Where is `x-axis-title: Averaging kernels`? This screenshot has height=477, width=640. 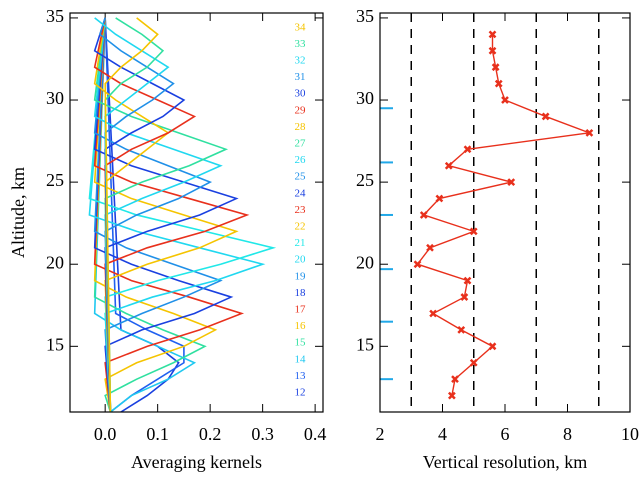
x-axis-title: Averaging kernels is located at coordinates (196, 462).